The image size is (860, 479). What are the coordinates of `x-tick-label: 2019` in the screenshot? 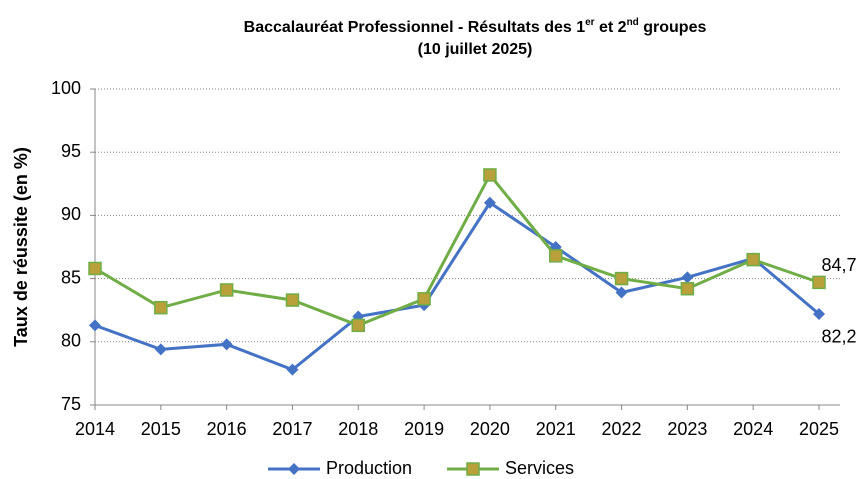 It's located at (424, 429).